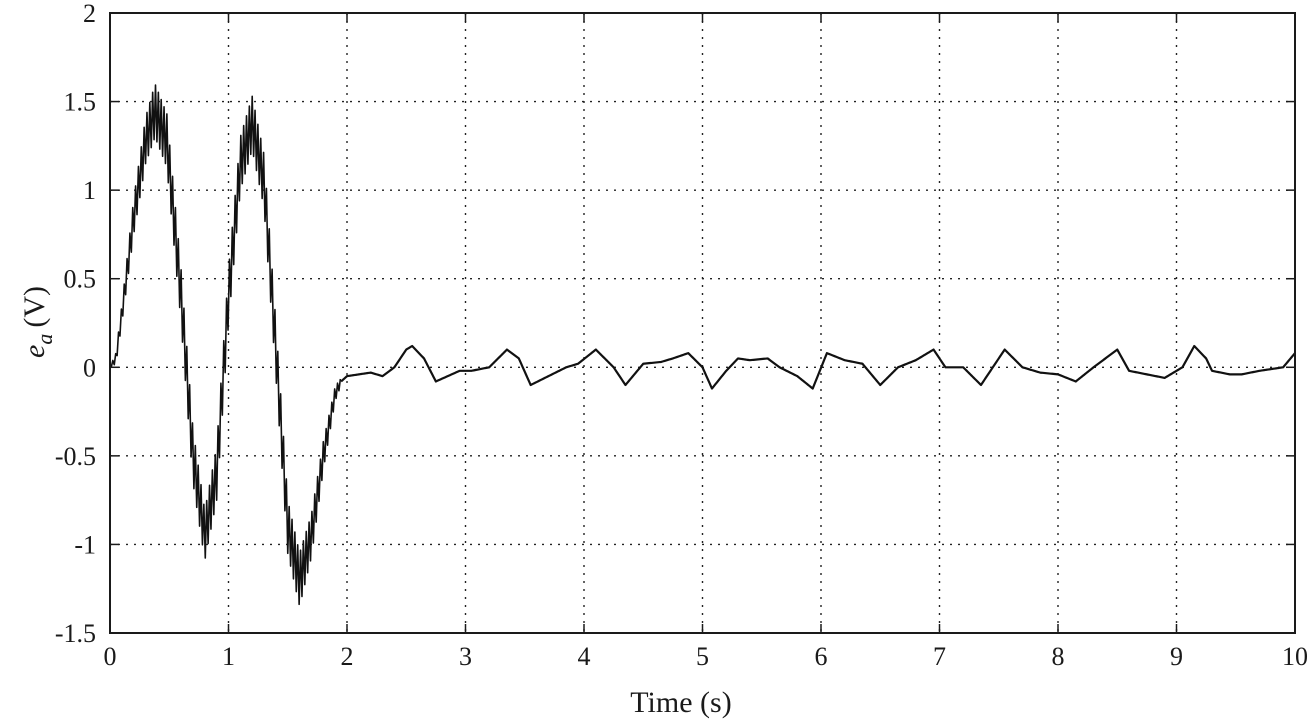 This screenshot has height=719, width=1311. Describe the element at coordinates (89, 367) in the screenshot. I see `y-tick-label: 0` at that location.